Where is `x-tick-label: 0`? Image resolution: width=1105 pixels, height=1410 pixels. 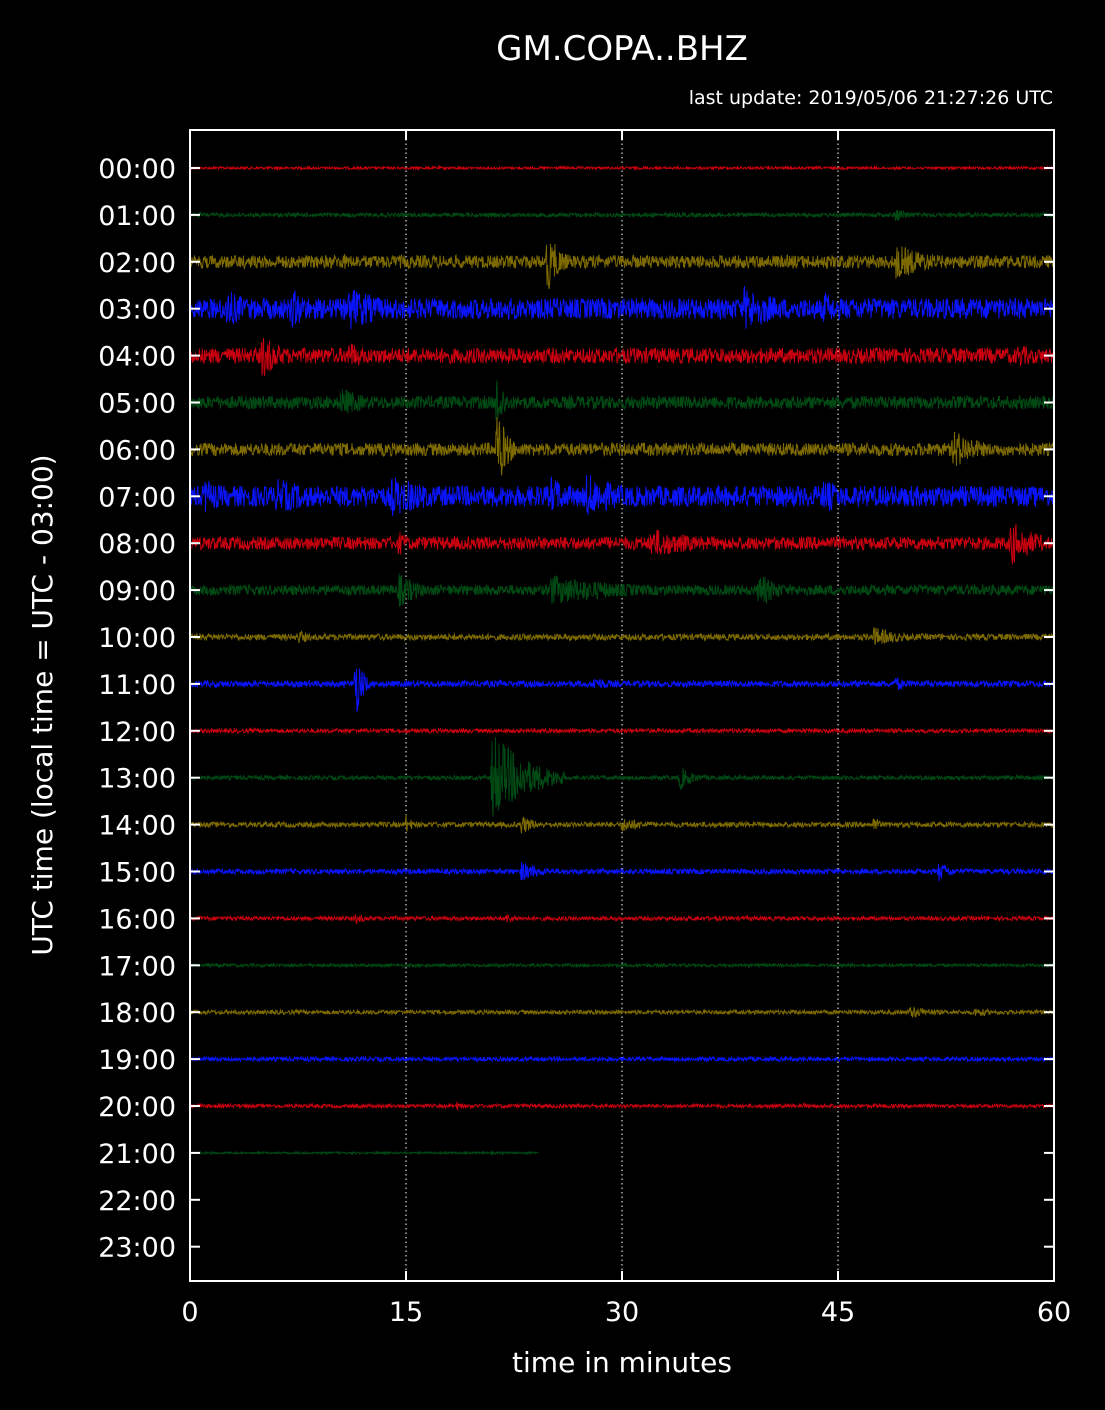
x-tick-label: 0 is located at coordinates (189, 1312).